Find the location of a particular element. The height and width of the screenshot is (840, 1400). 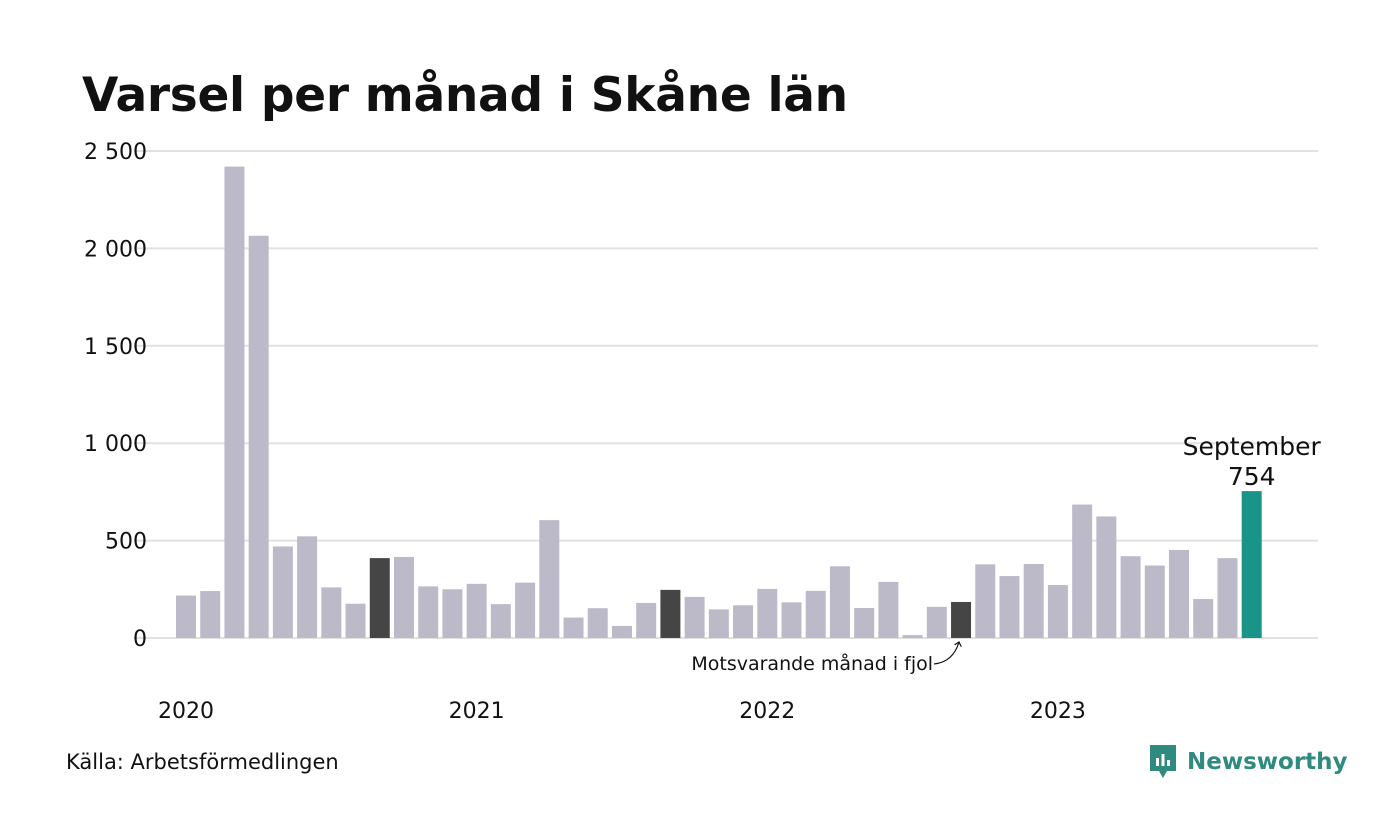

annotation-arrow is located at coordinates (946, 653).